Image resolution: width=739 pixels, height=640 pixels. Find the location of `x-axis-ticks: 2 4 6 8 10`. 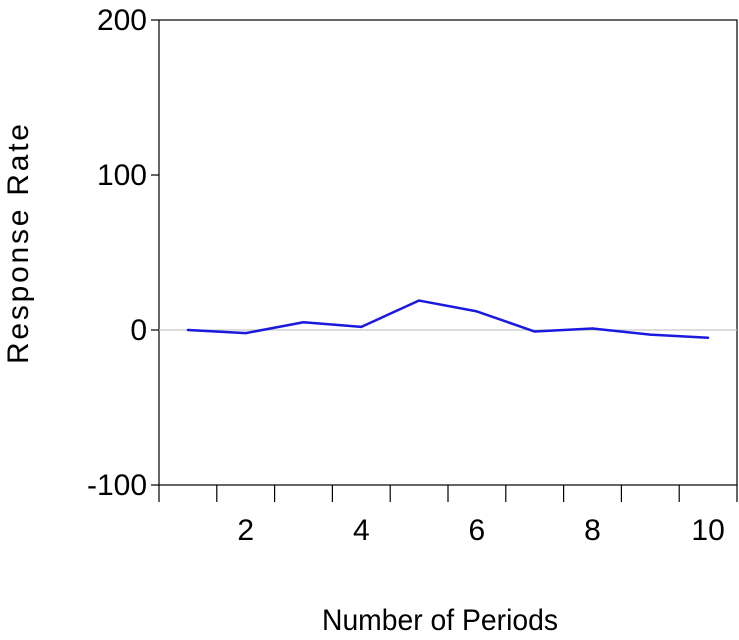

x-axis-ticks: 2 4 6 8 10 is located at coordinates (448, 516).